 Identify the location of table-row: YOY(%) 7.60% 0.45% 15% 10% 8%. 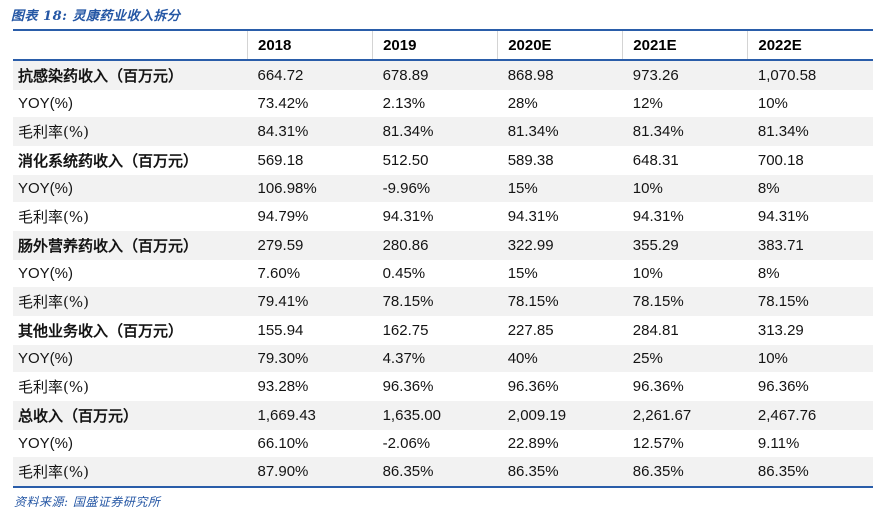
(443, 273).